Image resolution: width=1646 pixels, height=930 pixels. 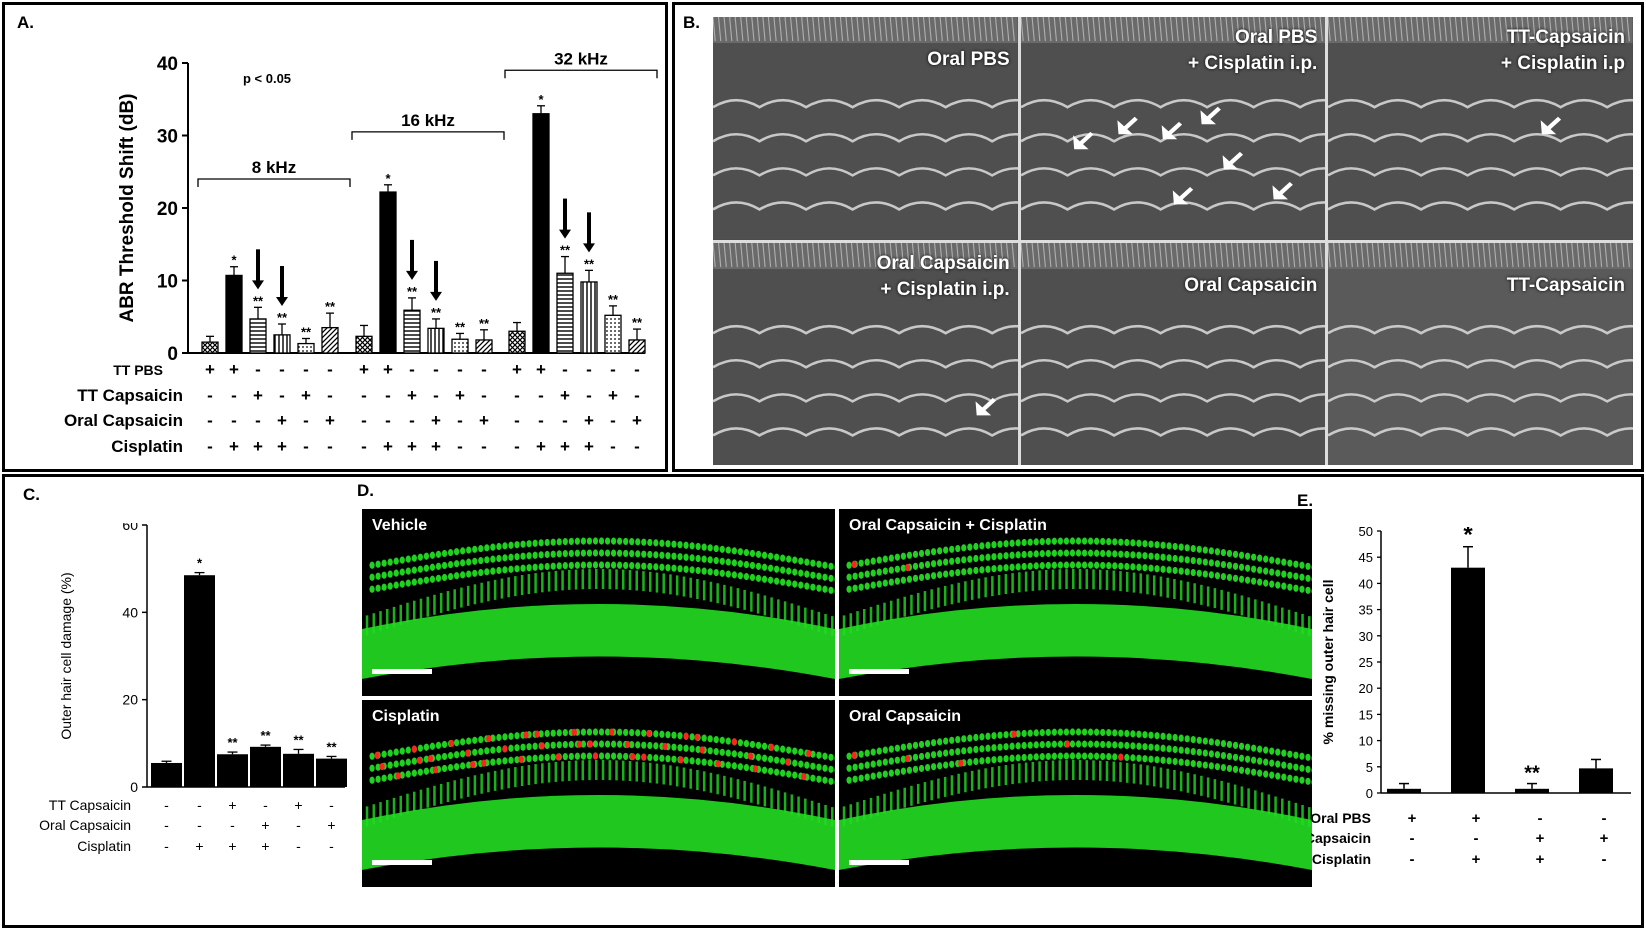 I want to click on sem-image: Oral PBS, so click(x=865, y=128).